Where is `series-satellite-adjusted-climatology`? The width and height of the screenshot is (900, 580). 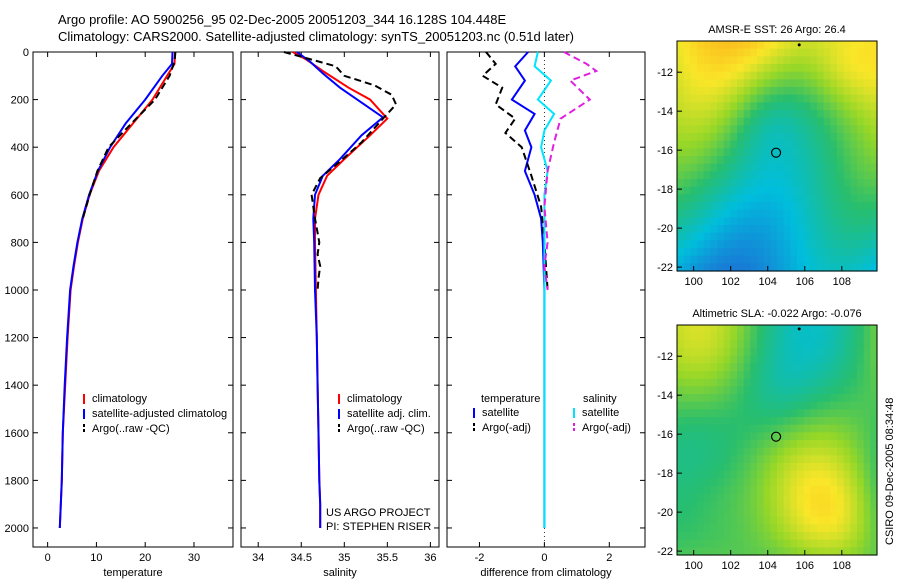 series-satellite-adjusted-climatology is located at coordinates (116, 290).